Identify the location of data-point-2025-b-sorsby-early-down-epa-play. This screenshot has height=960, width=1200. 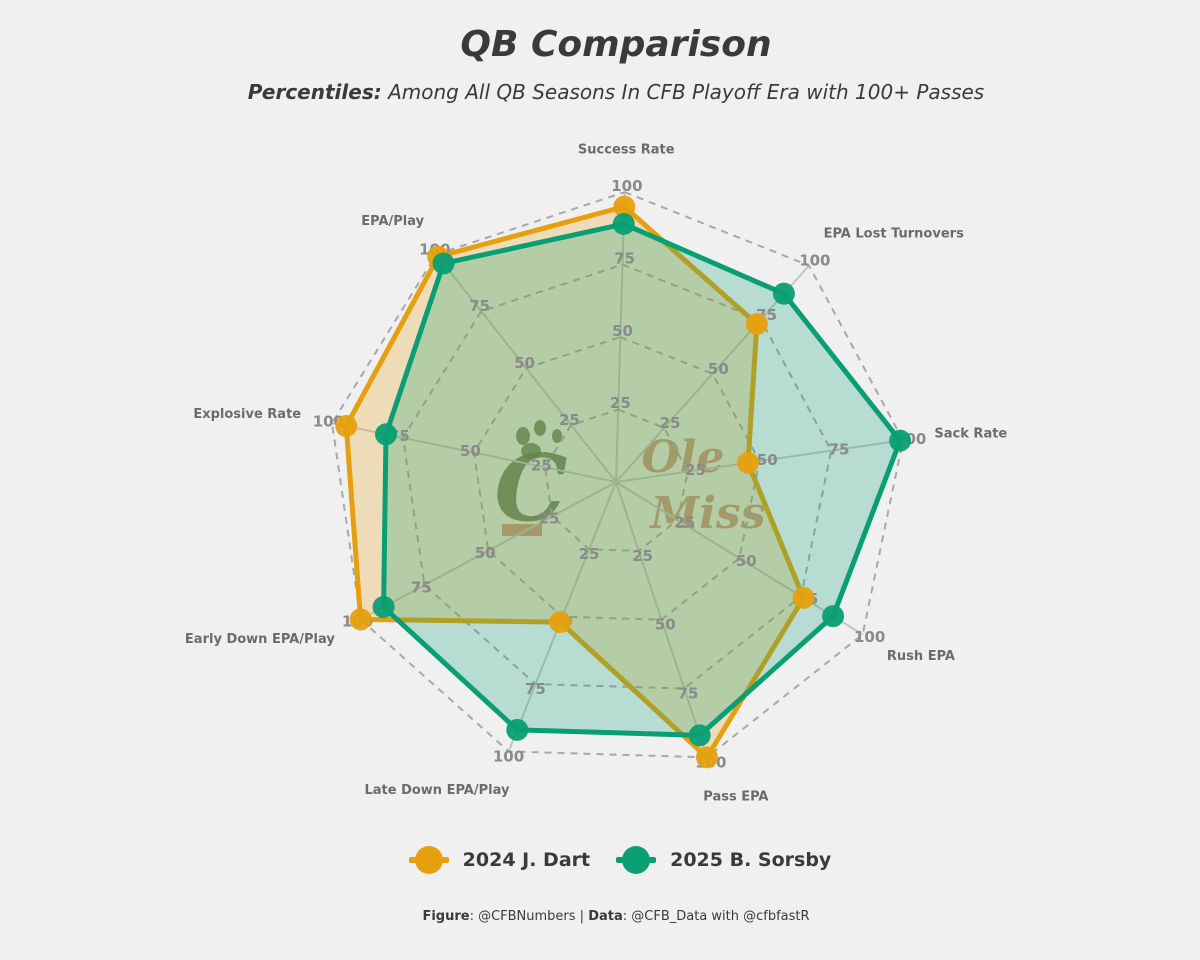
(383, 607).